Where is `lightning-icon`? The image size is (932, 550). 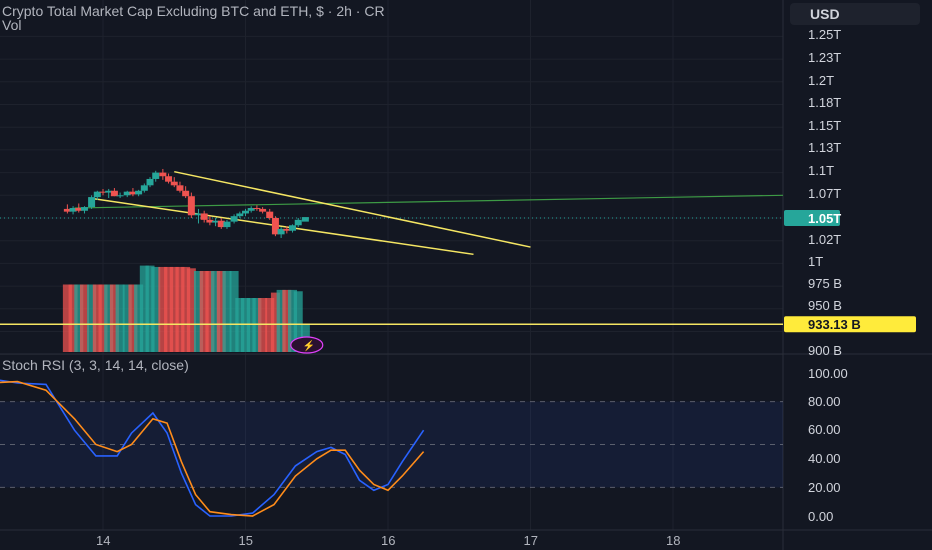
lightning-icon is located at coordinates (307, 345).